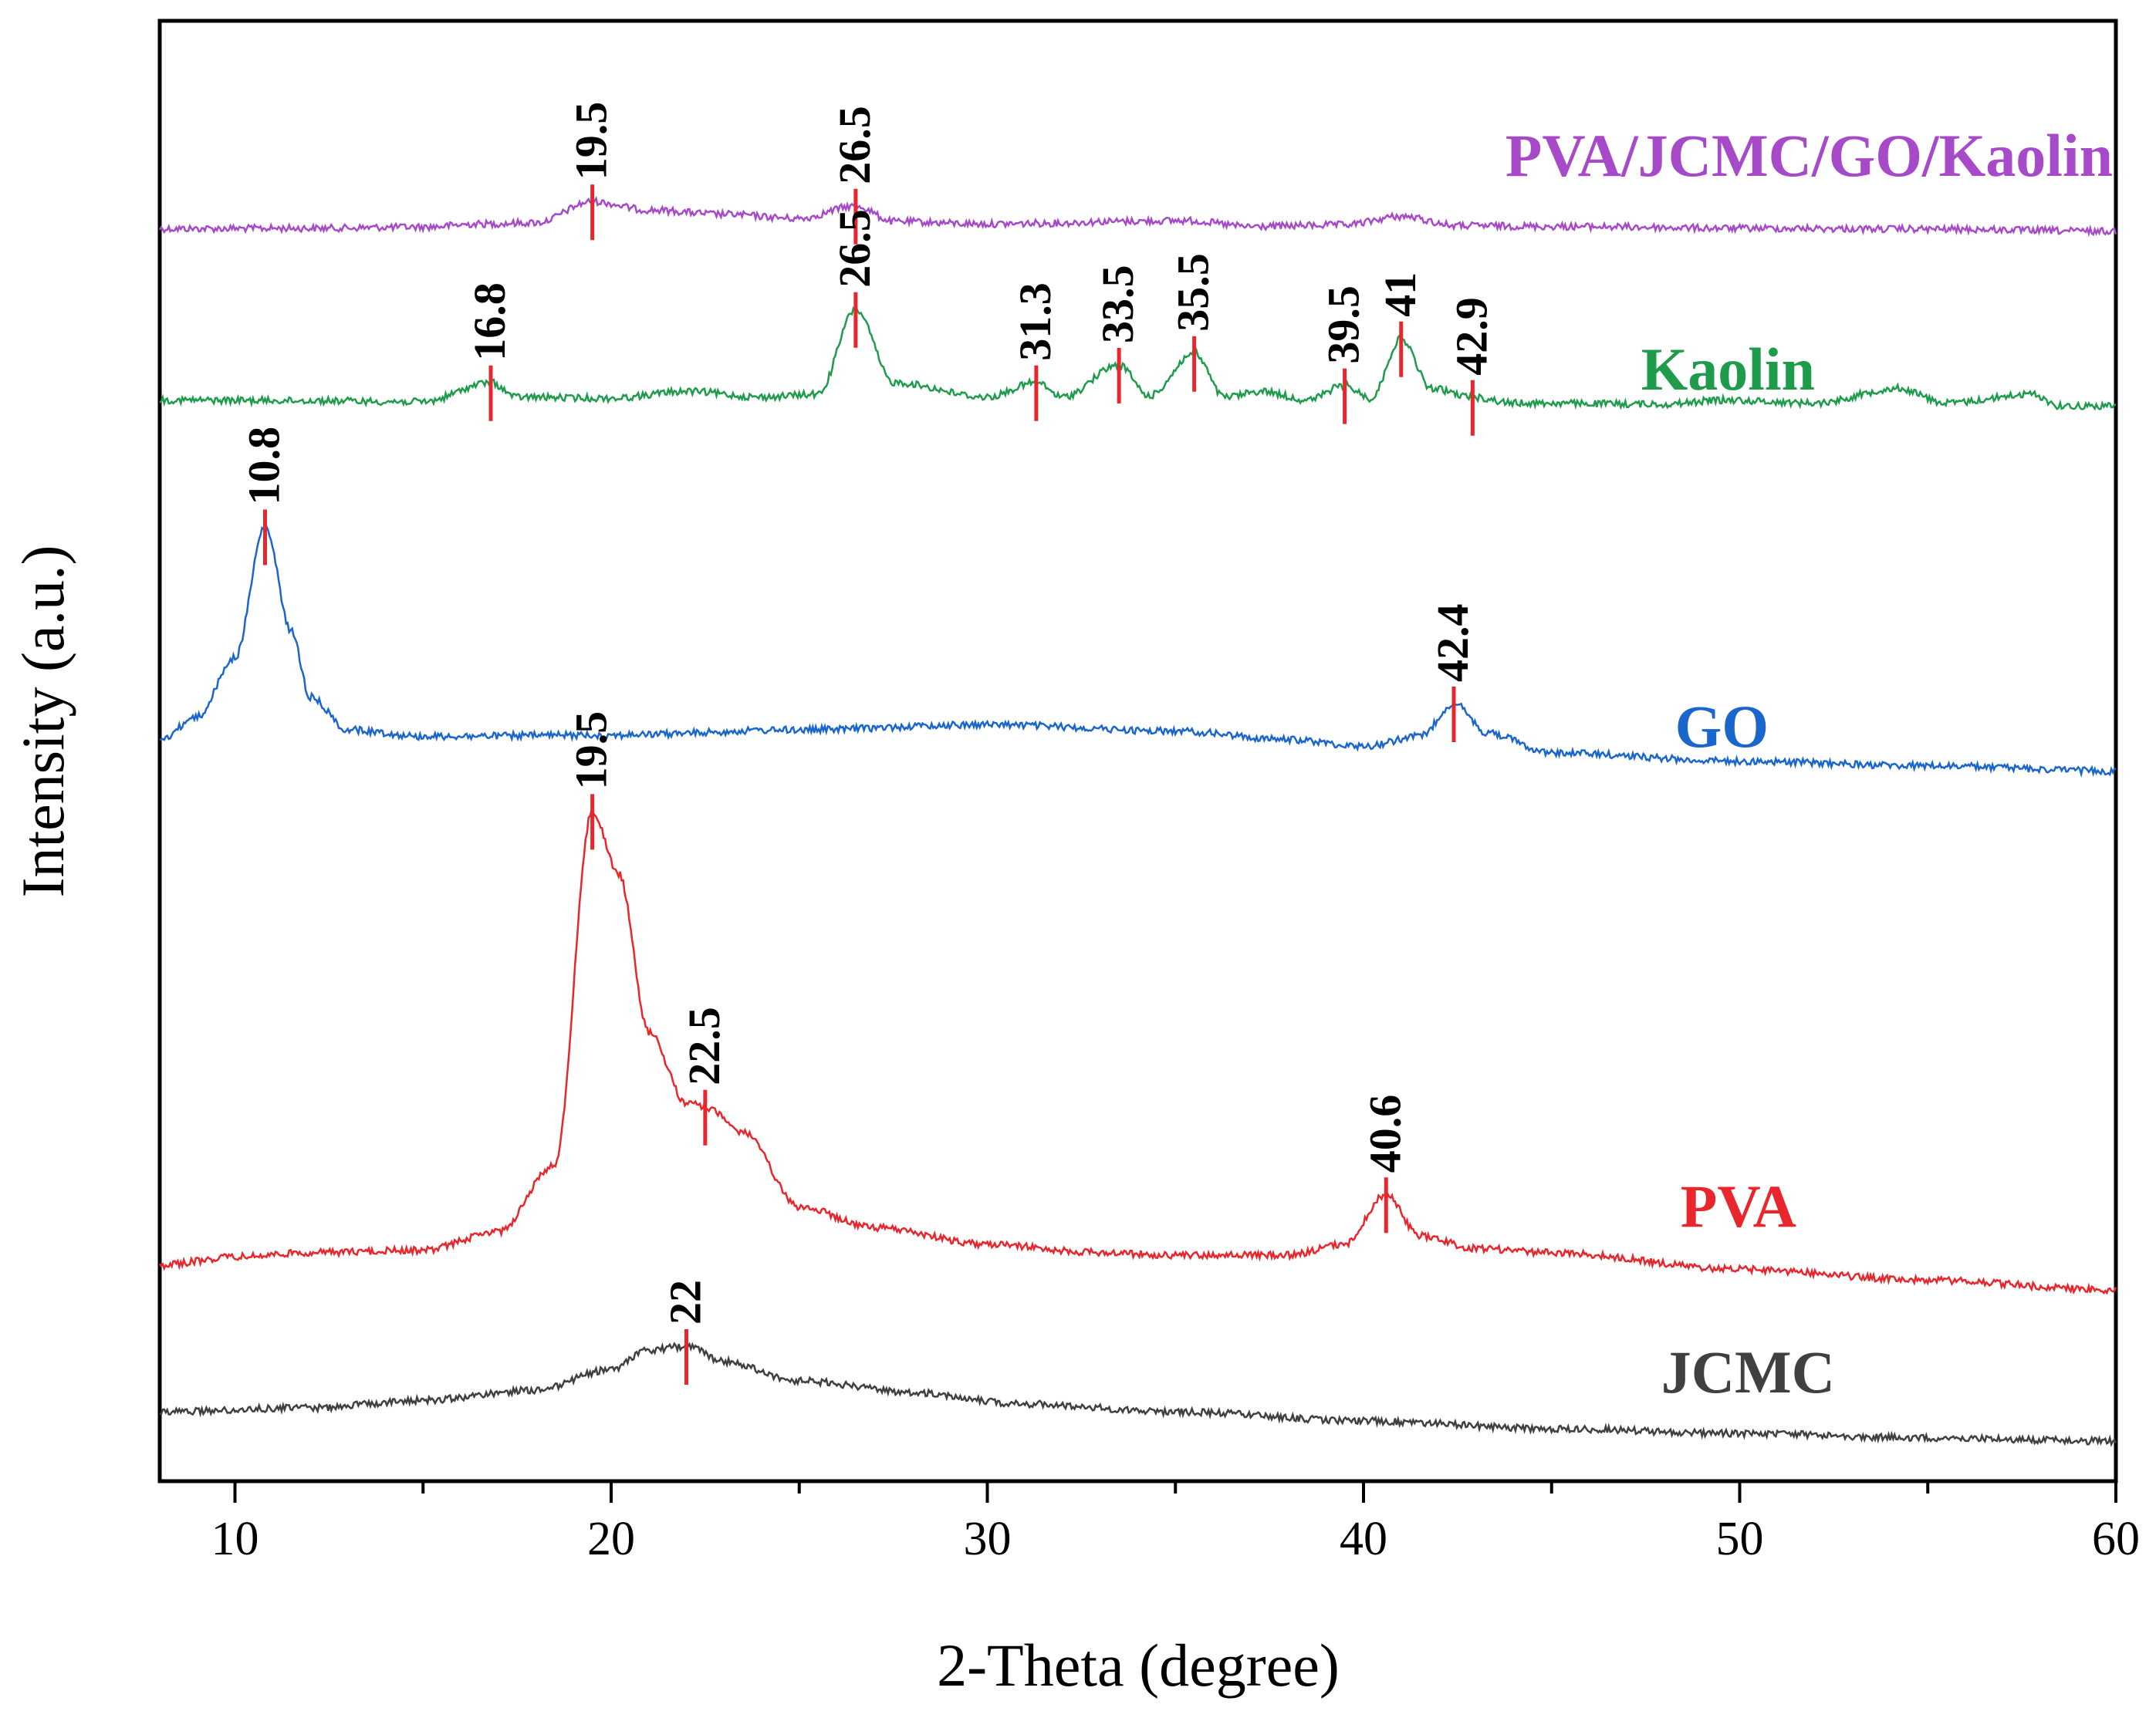 The image size is (2156, 1718). Describe the element at coordinates (1453, 643) in the screenshot. I see `peak-label: 42.4` at that location.